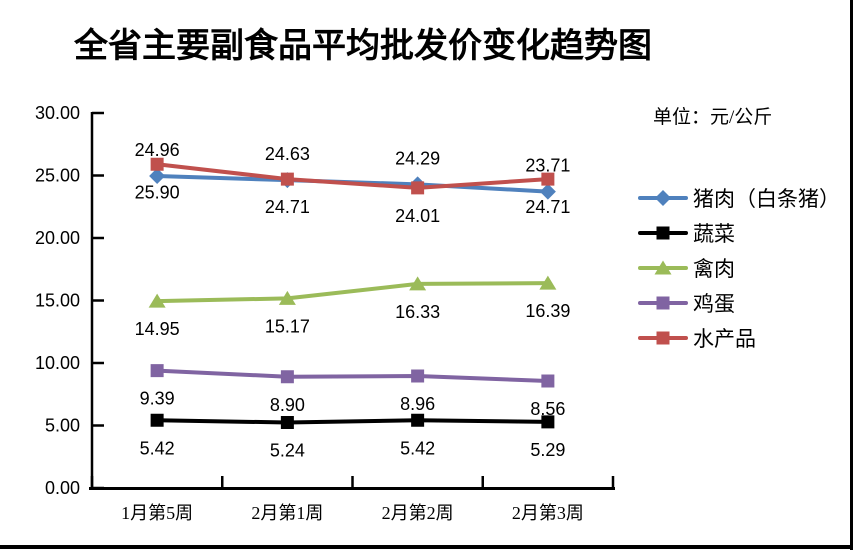 The height and width of the screenshot is (550, 853). I want to click on legend-label-poultry: 禽肉, so click(714, 268).